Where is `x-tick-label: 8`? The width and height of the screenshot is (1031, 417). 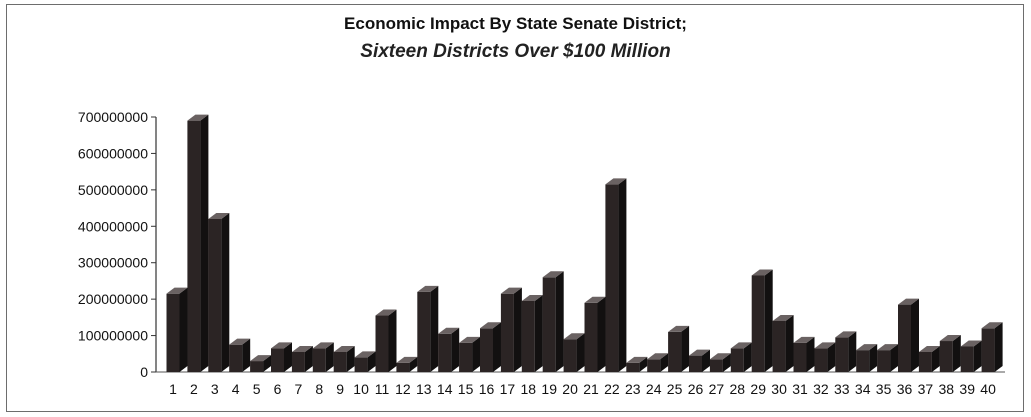 x-tick-label: 8 is located at coordinates (319, 389).